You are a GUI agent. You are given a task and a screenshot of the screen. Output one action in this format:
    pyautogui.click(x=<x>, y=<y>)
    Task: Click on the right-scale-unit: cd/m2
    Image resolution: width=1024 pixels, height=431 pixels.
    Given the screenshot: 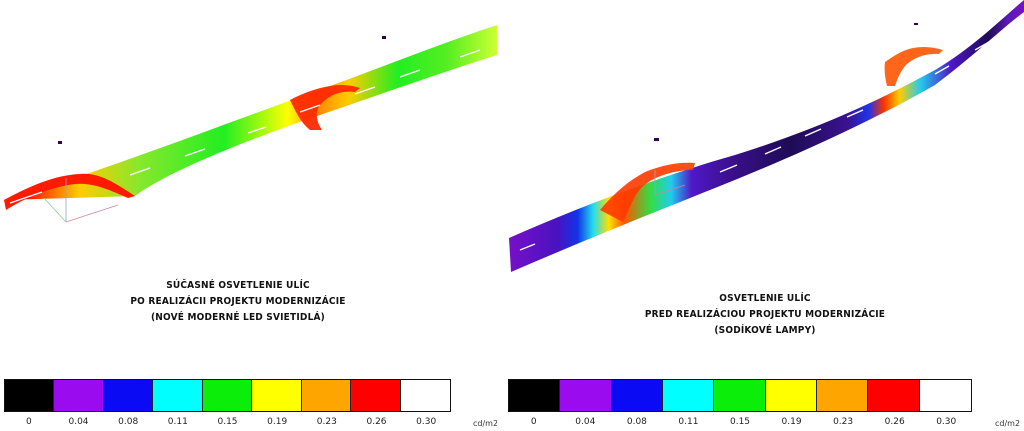 What is the action you would take?
    pyautogui.click(x=1008, y=423)
    